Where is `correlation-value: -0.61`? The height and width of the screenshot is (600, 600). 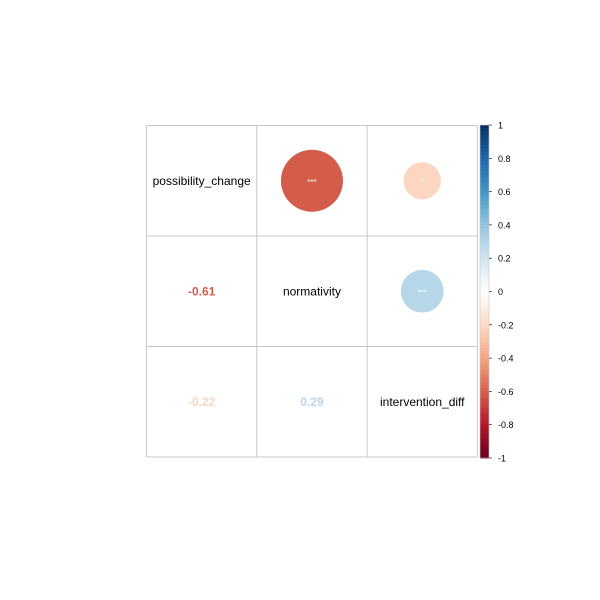
correlation-value: -0.61 is located at coordinates (202, 291).